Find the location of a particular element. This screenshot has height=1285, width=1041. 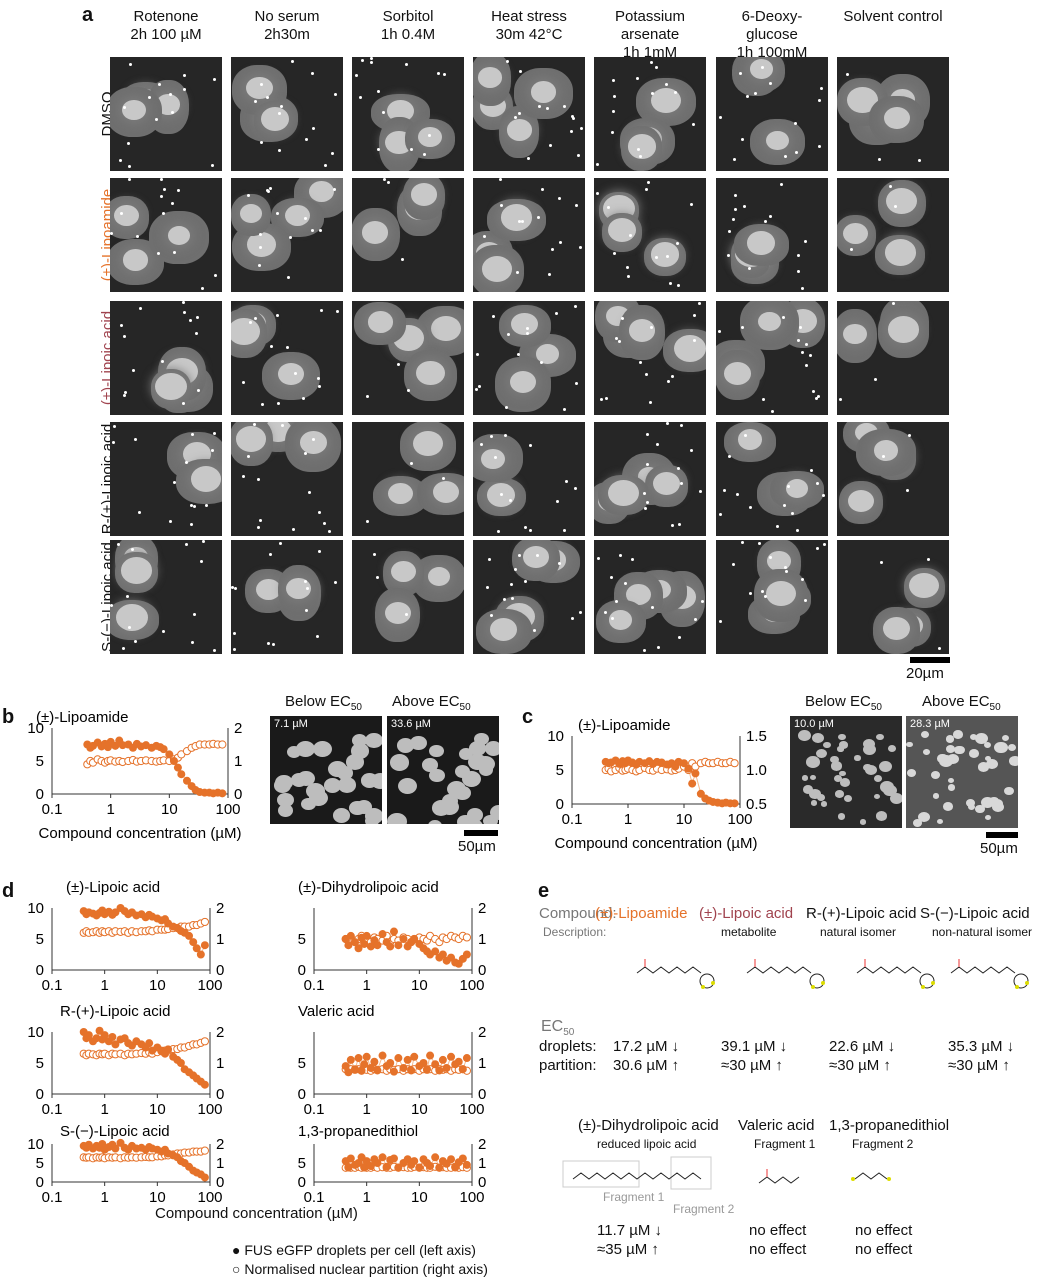

column-header-line: Solvent control is located at coordinates (893, 16).